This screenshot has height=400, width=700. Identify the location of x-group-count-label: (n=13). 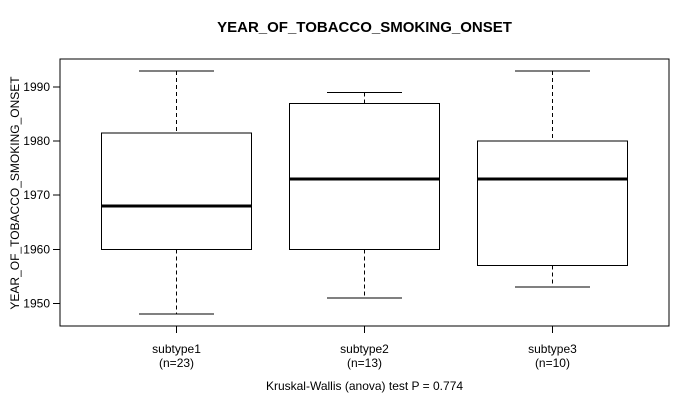
(364, 363).